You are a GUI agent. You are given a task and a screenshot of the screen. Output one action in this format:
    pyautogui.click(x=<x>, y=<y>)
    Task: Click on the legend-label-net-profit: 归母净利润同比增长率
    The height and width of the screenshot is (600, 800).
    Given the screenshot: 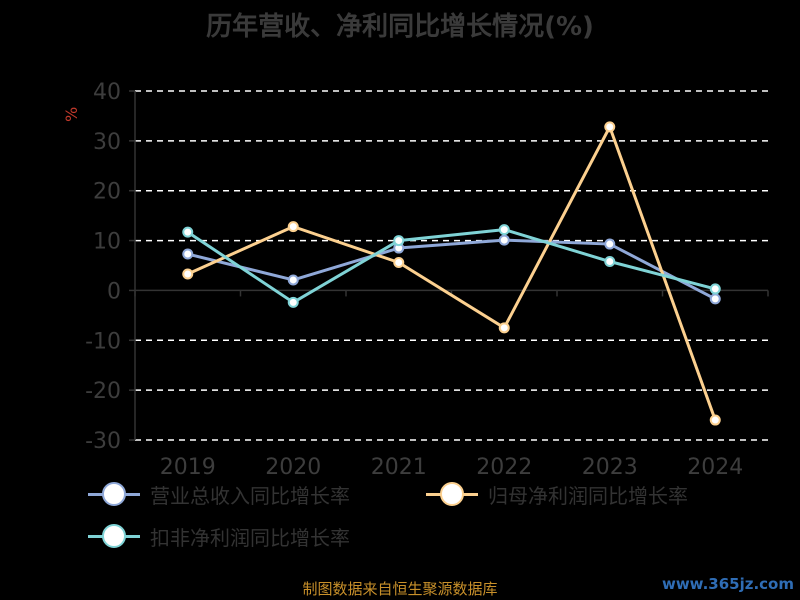 What is the action you would take?
    pyautogui.click(x=588, y=495)
    